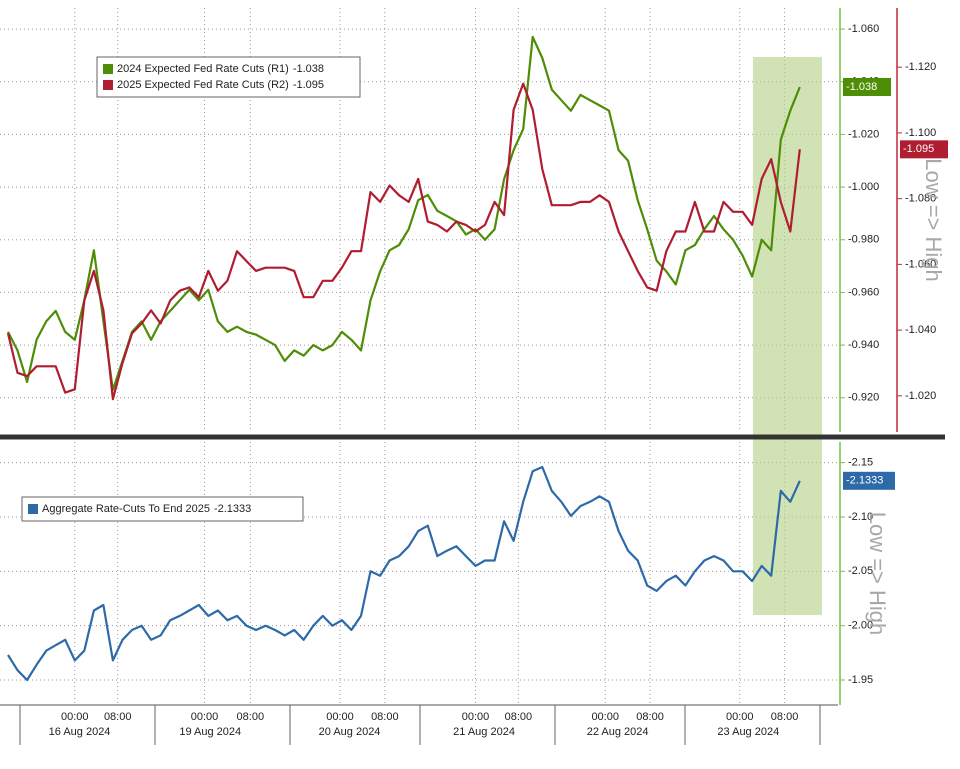 This screenshot has height=769, width=960. I want to click on y-tick-label: -0.960, so click(863, 292).